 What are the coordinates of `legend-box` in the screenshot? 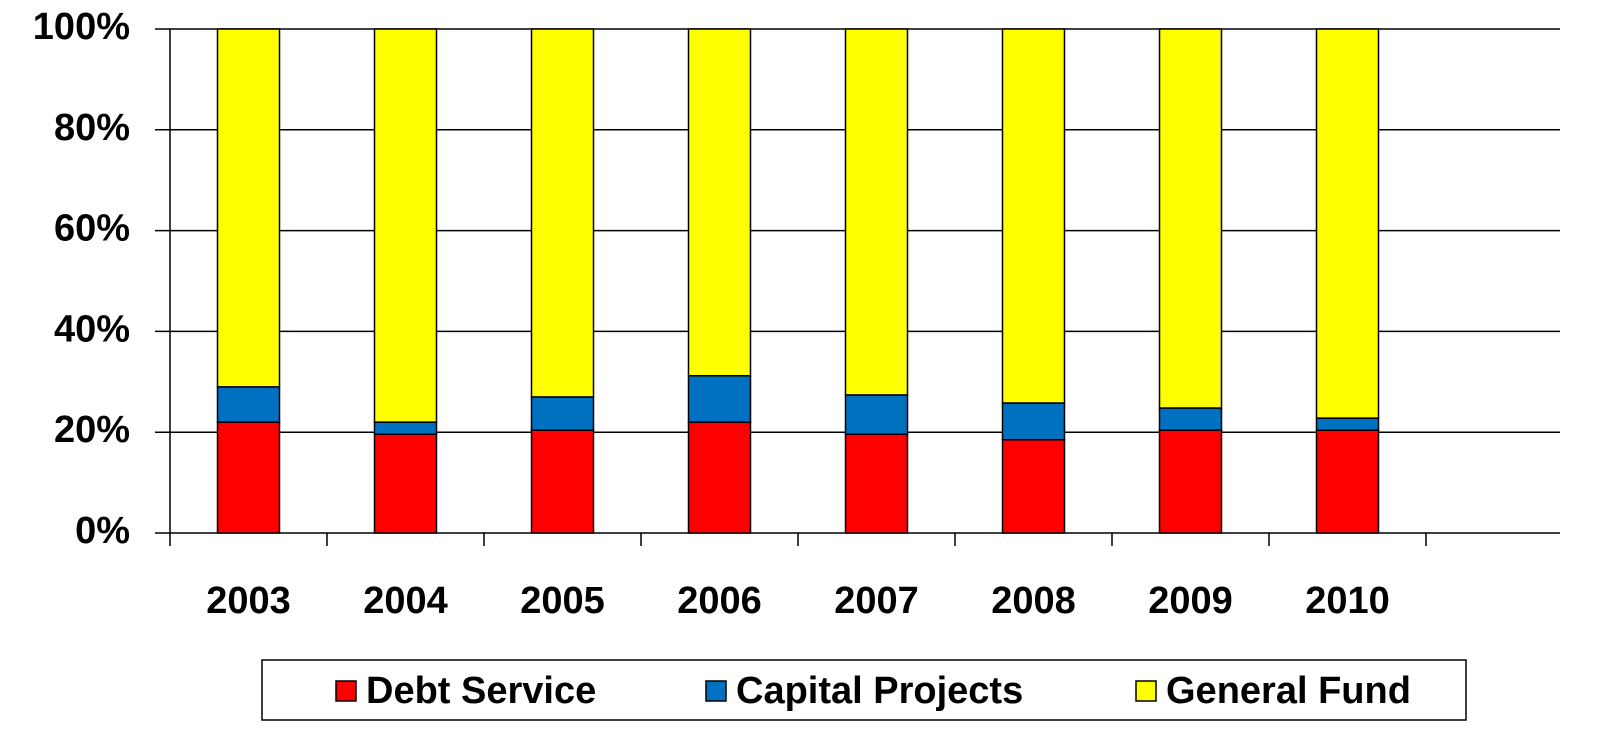 It's located at (864, 690).